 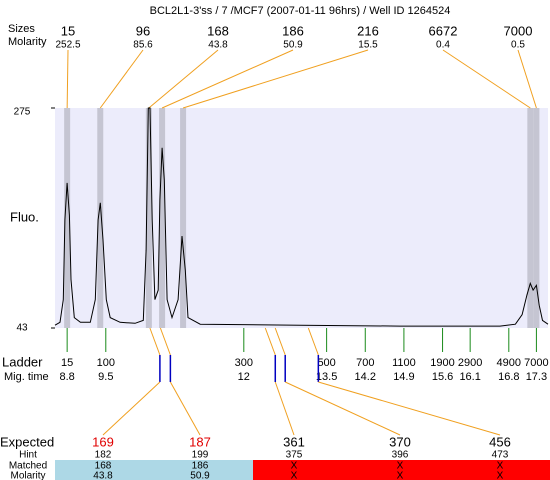 What do you see at coordinates (143, 45) in the screenshot?
I see `peak-molarity: 85.6` at bounding box center [143, 45].